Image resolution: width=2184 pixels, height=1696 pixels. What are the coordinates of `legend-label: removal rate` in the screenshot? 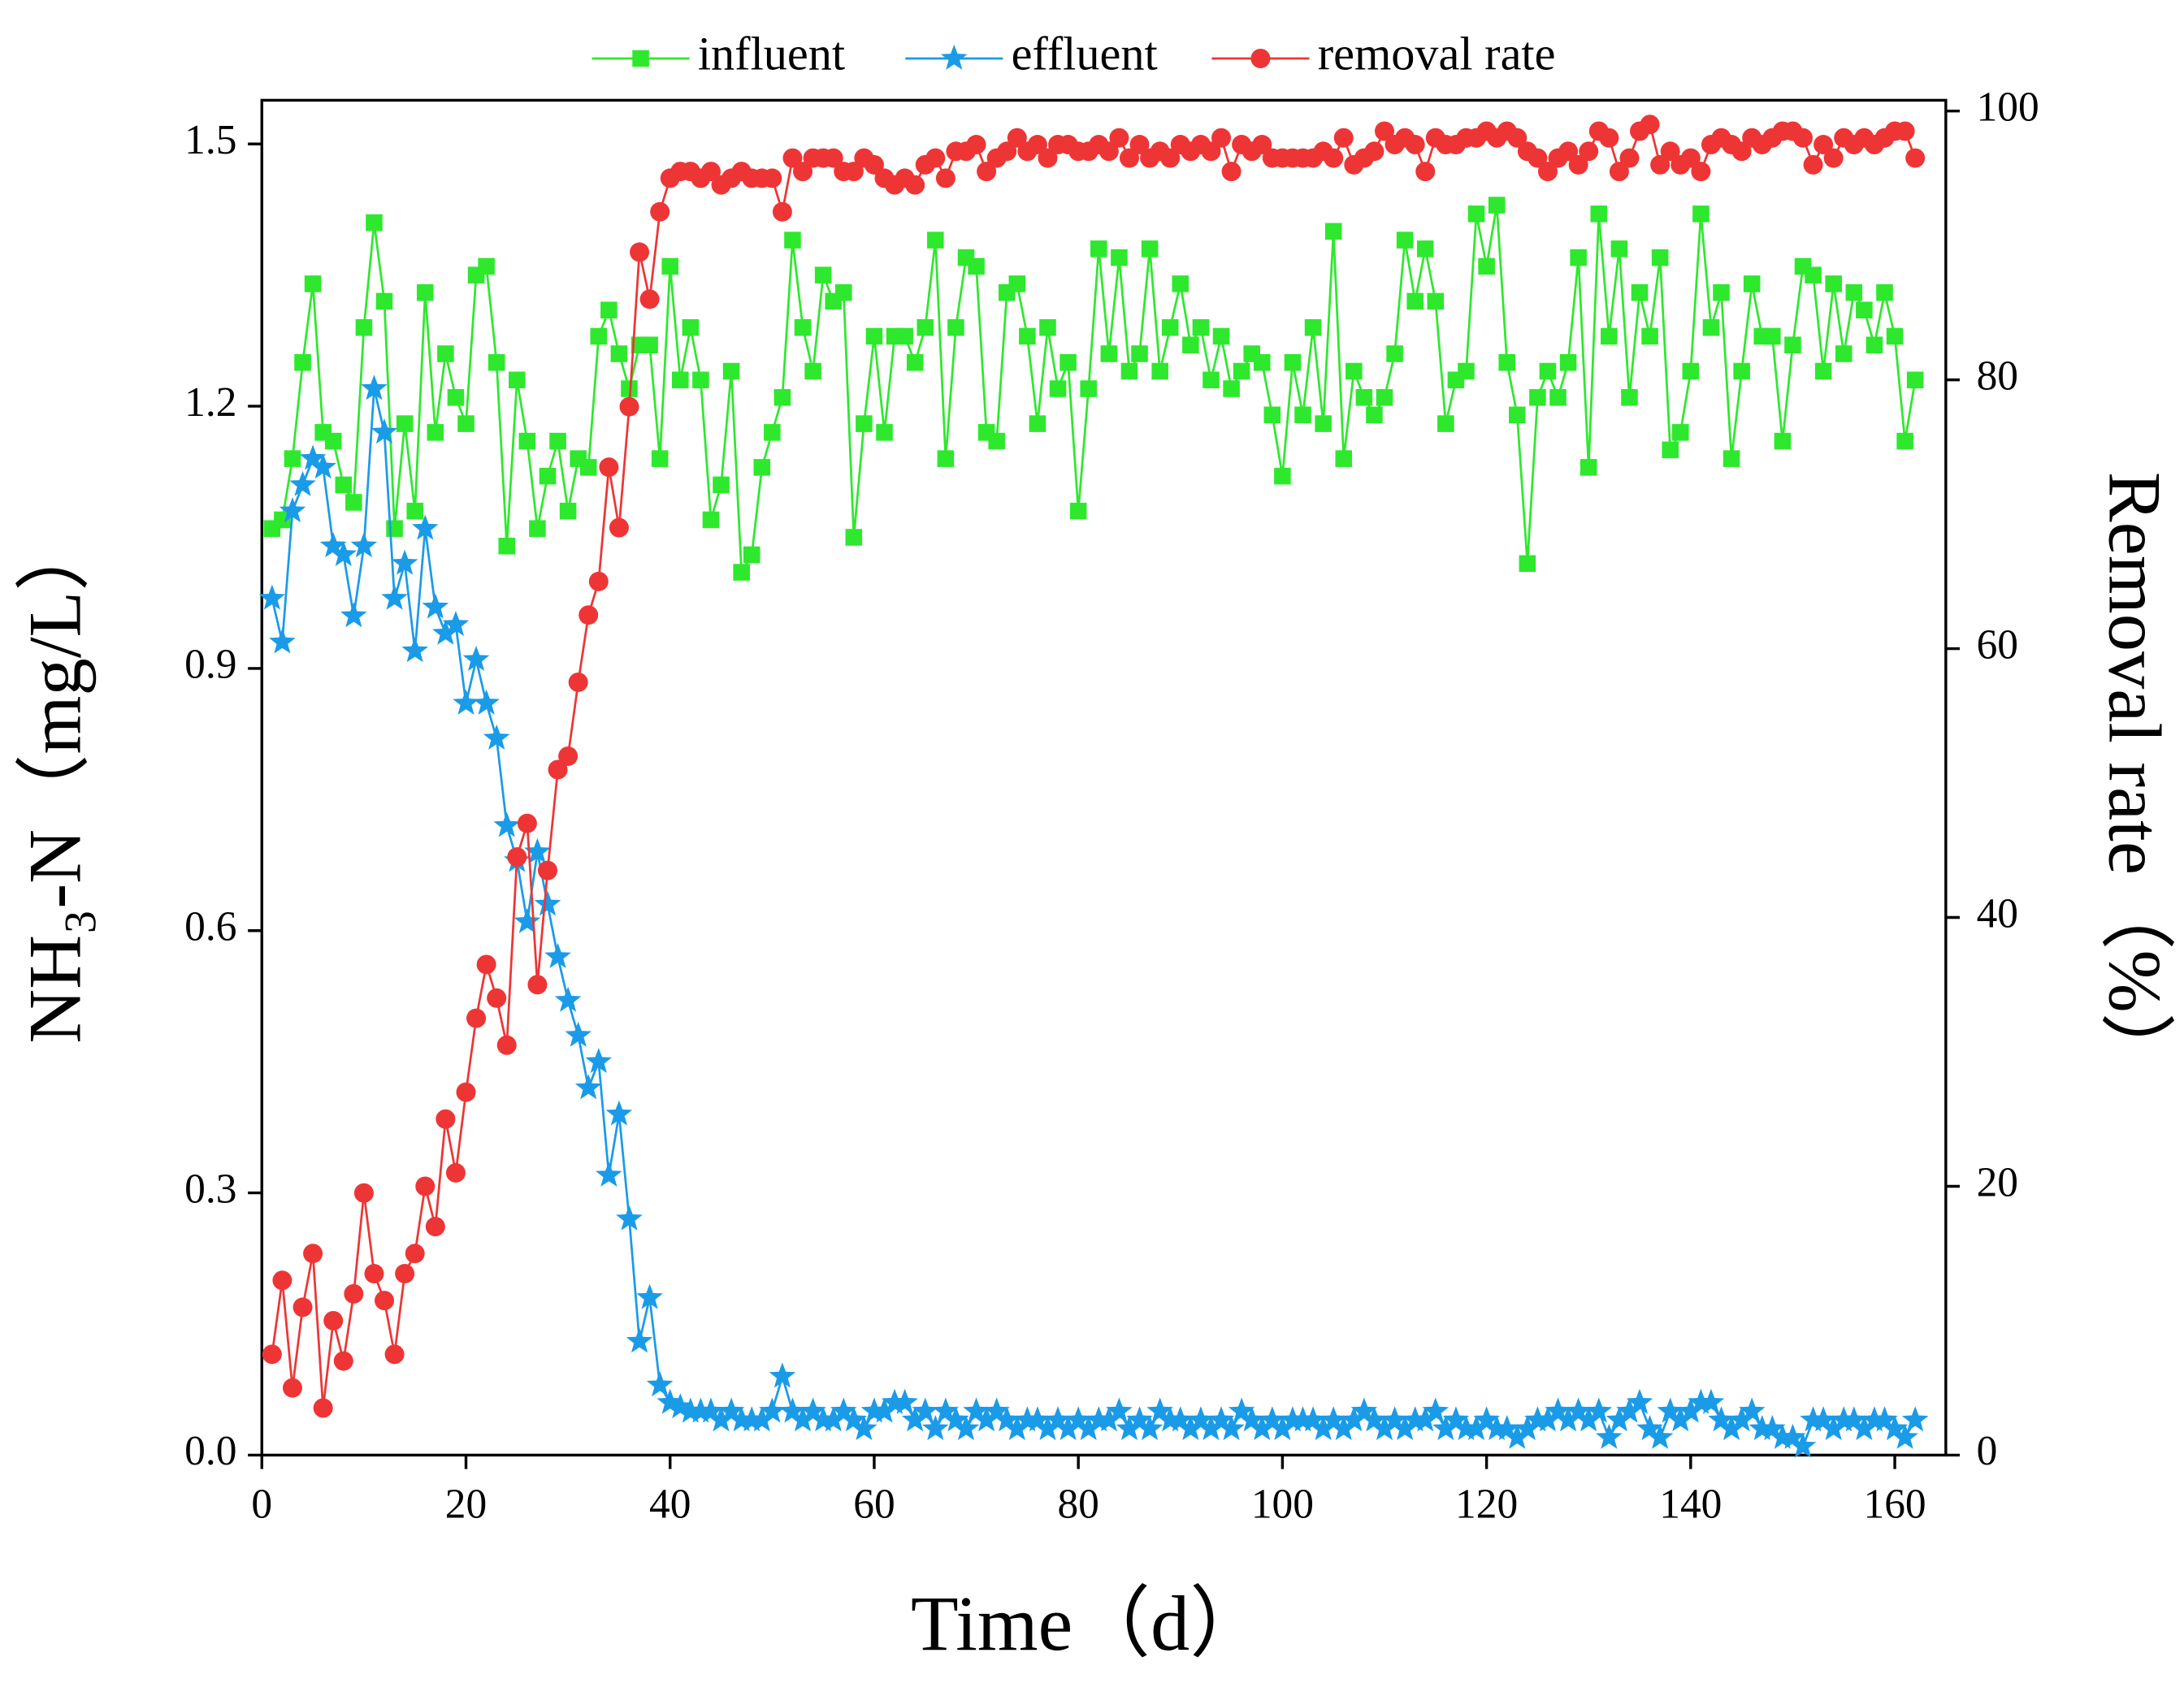 It's located at (1437, 53).